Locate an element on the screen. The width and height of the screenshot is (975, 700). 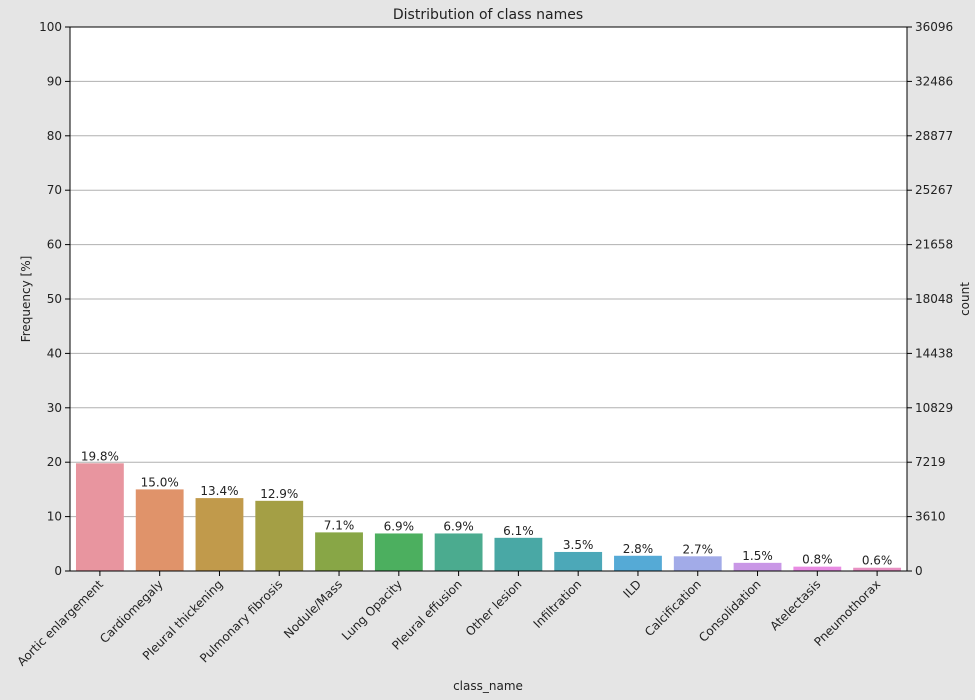
x-tick-label: Other lesion is located at coordinates (494, 608).